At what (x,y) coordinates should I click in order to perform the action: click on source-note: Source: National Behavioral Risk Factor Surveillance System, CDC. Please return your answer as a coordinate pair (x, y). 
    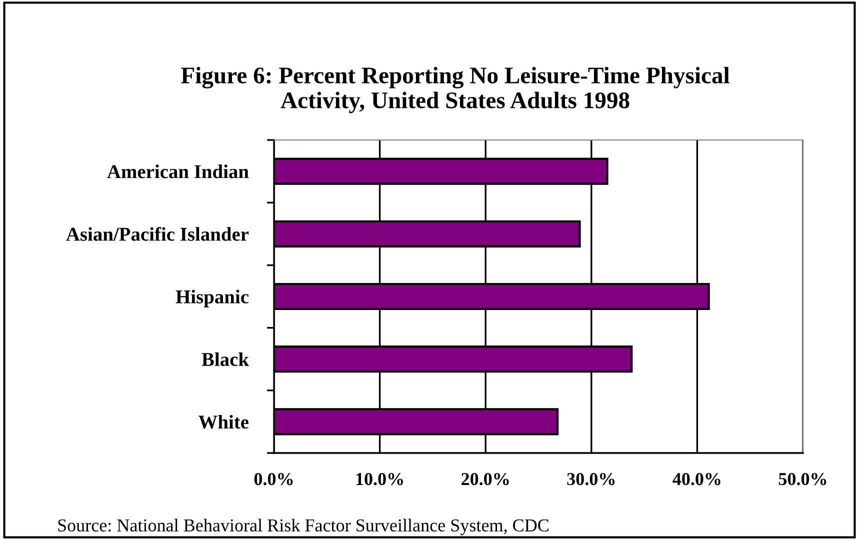
    Looking at the image, I should click on (303, 527).